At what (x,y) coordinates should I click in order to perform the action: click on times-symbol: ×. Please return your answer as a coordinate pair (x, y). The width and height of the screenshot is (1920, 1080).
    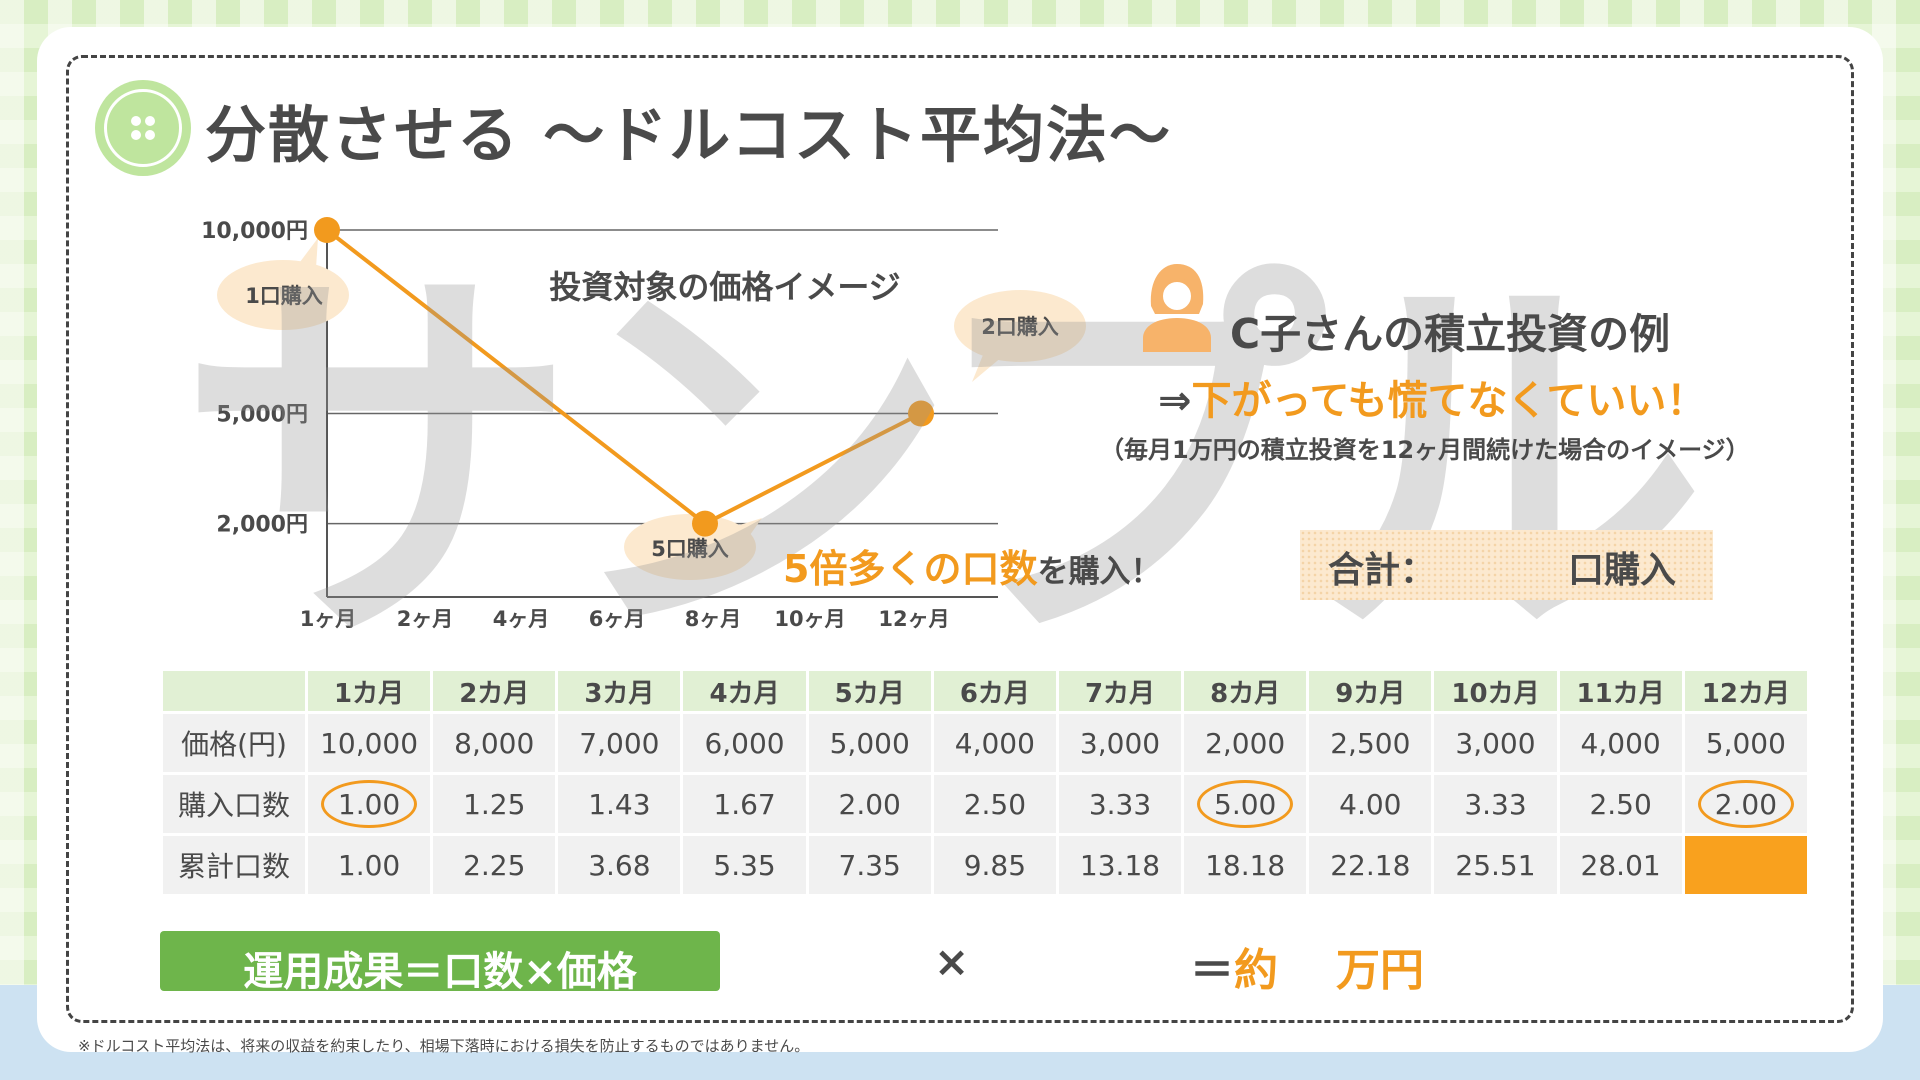
    Looking at the image, I should click on (952, 961).